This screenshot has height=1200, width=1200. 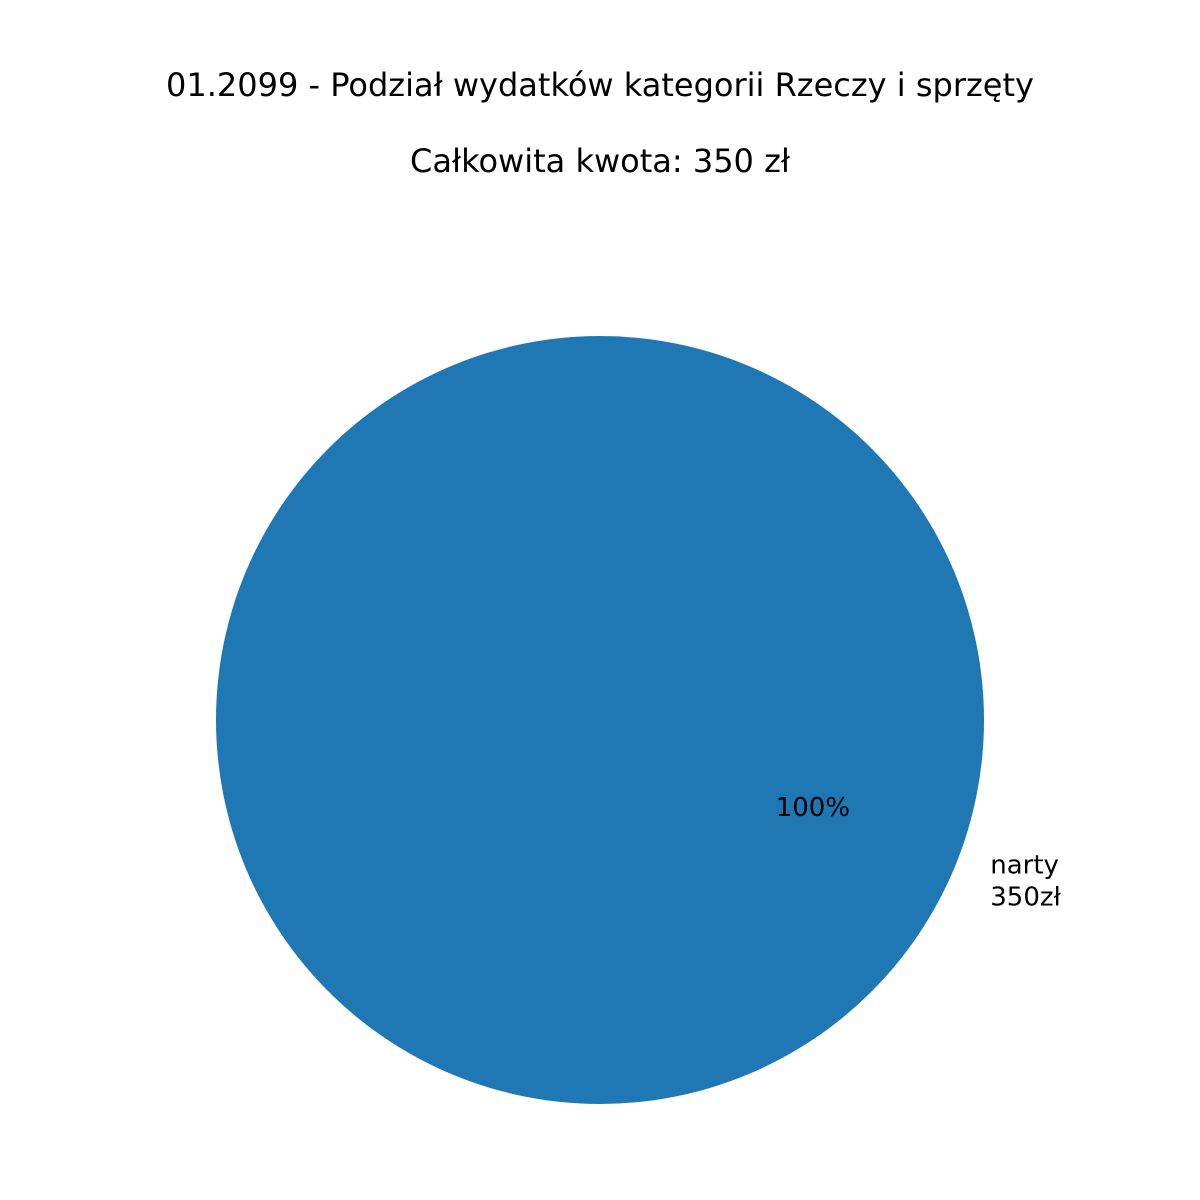 What do you see at coordinates (600, 161) in the screenshot?
I see `chart-subtitle: Całkowita kwota: 350 zł` at bounding box center [600, 161].